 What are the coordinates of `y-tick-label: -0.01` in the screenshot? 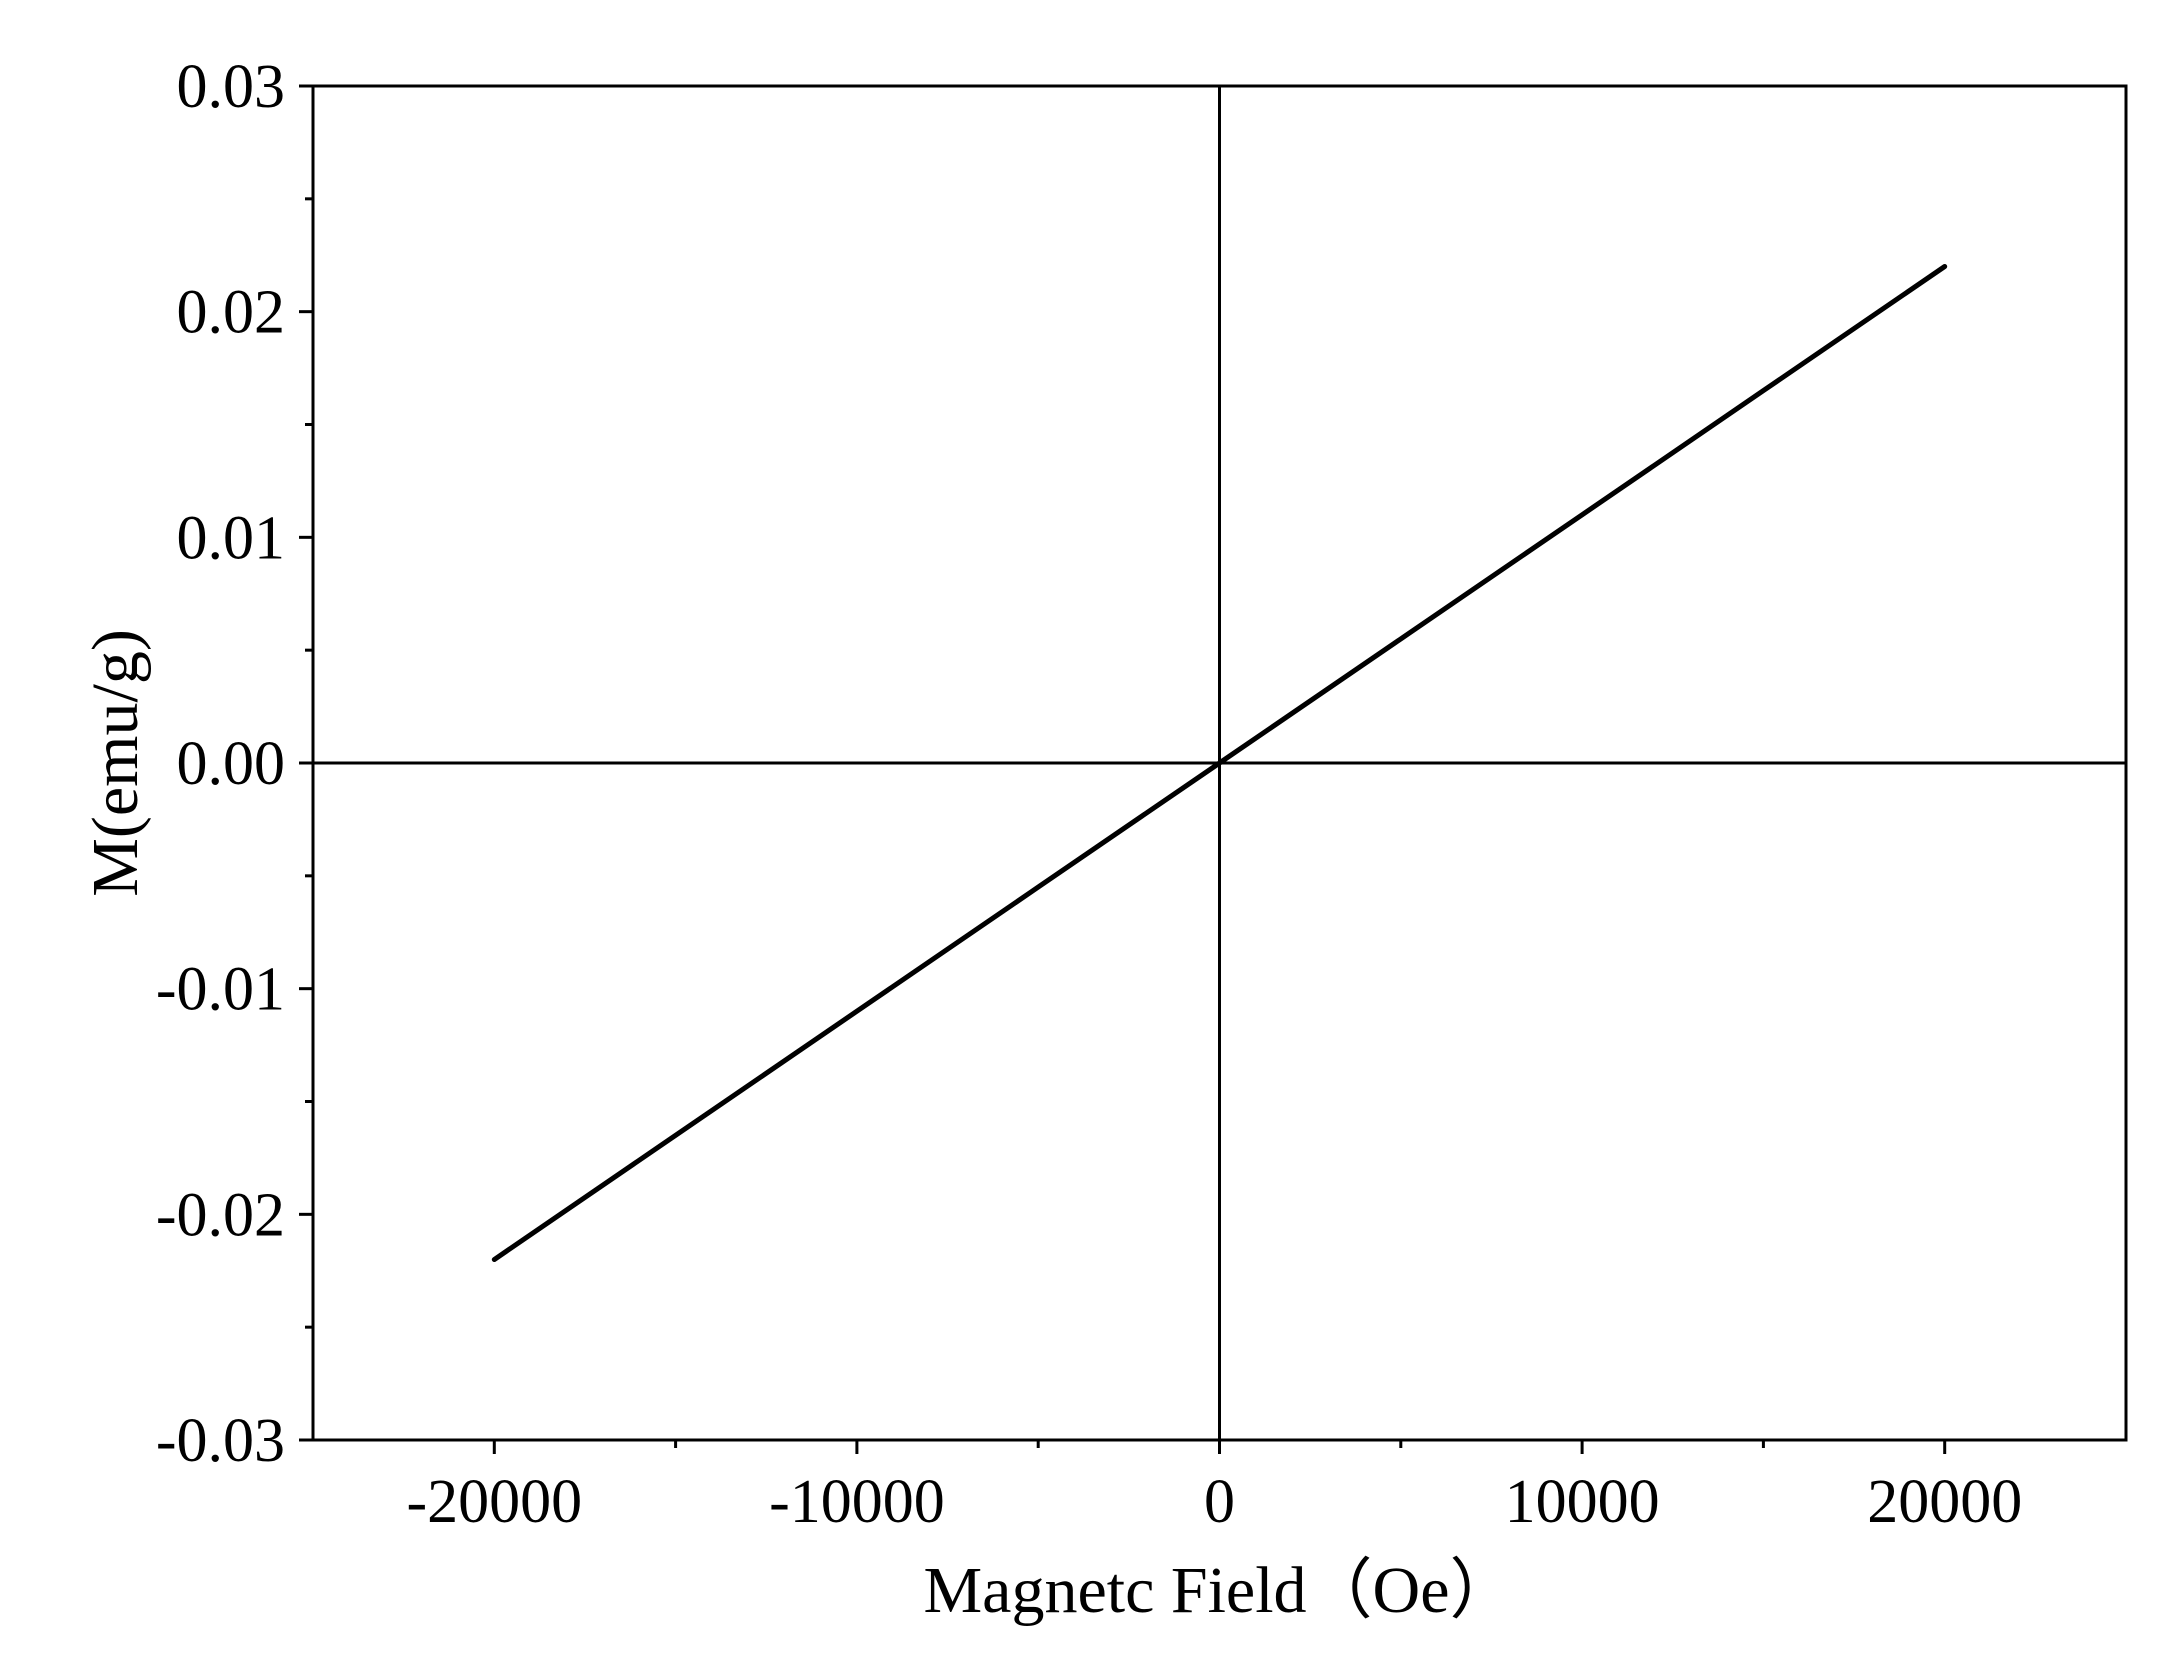 It's located at (220, 990).